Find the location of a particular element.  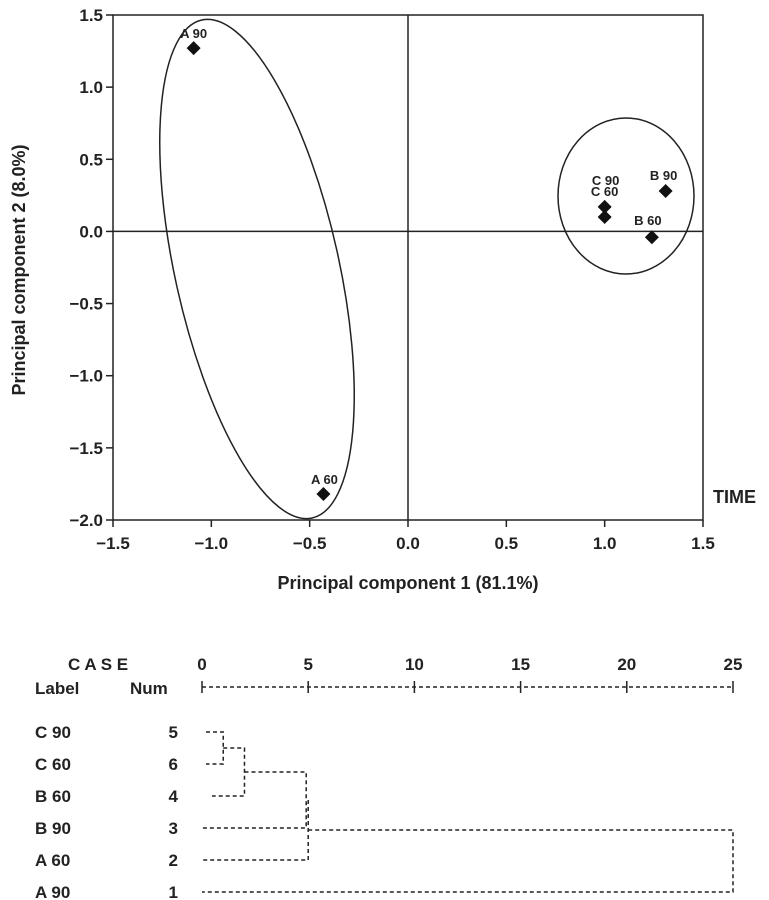

scale-label: 0 is located at coordinates (201, 664).